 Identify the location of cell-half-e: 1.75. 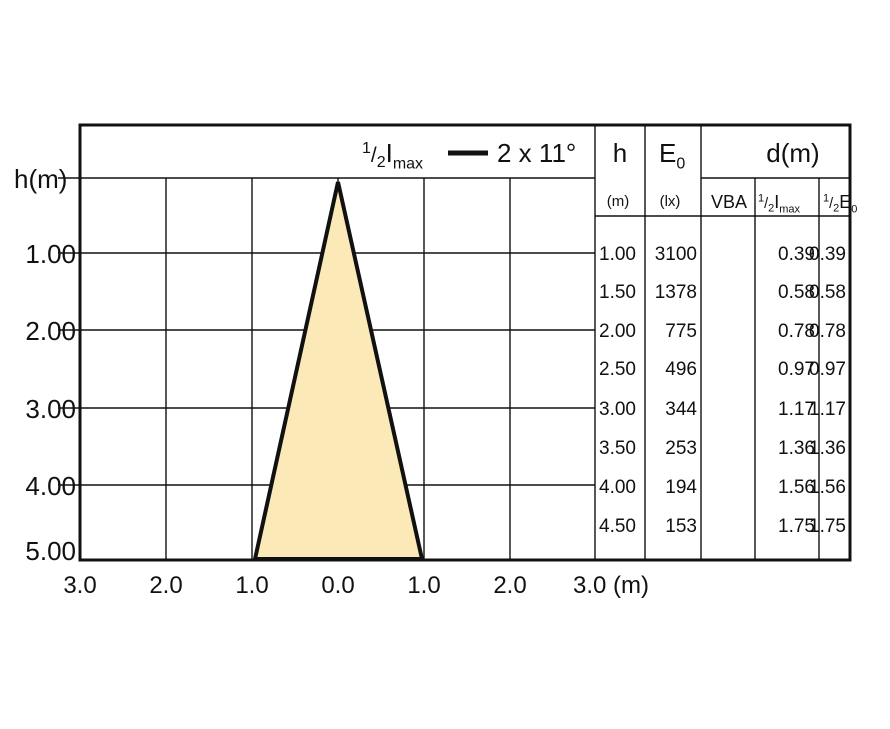
(827, 526).